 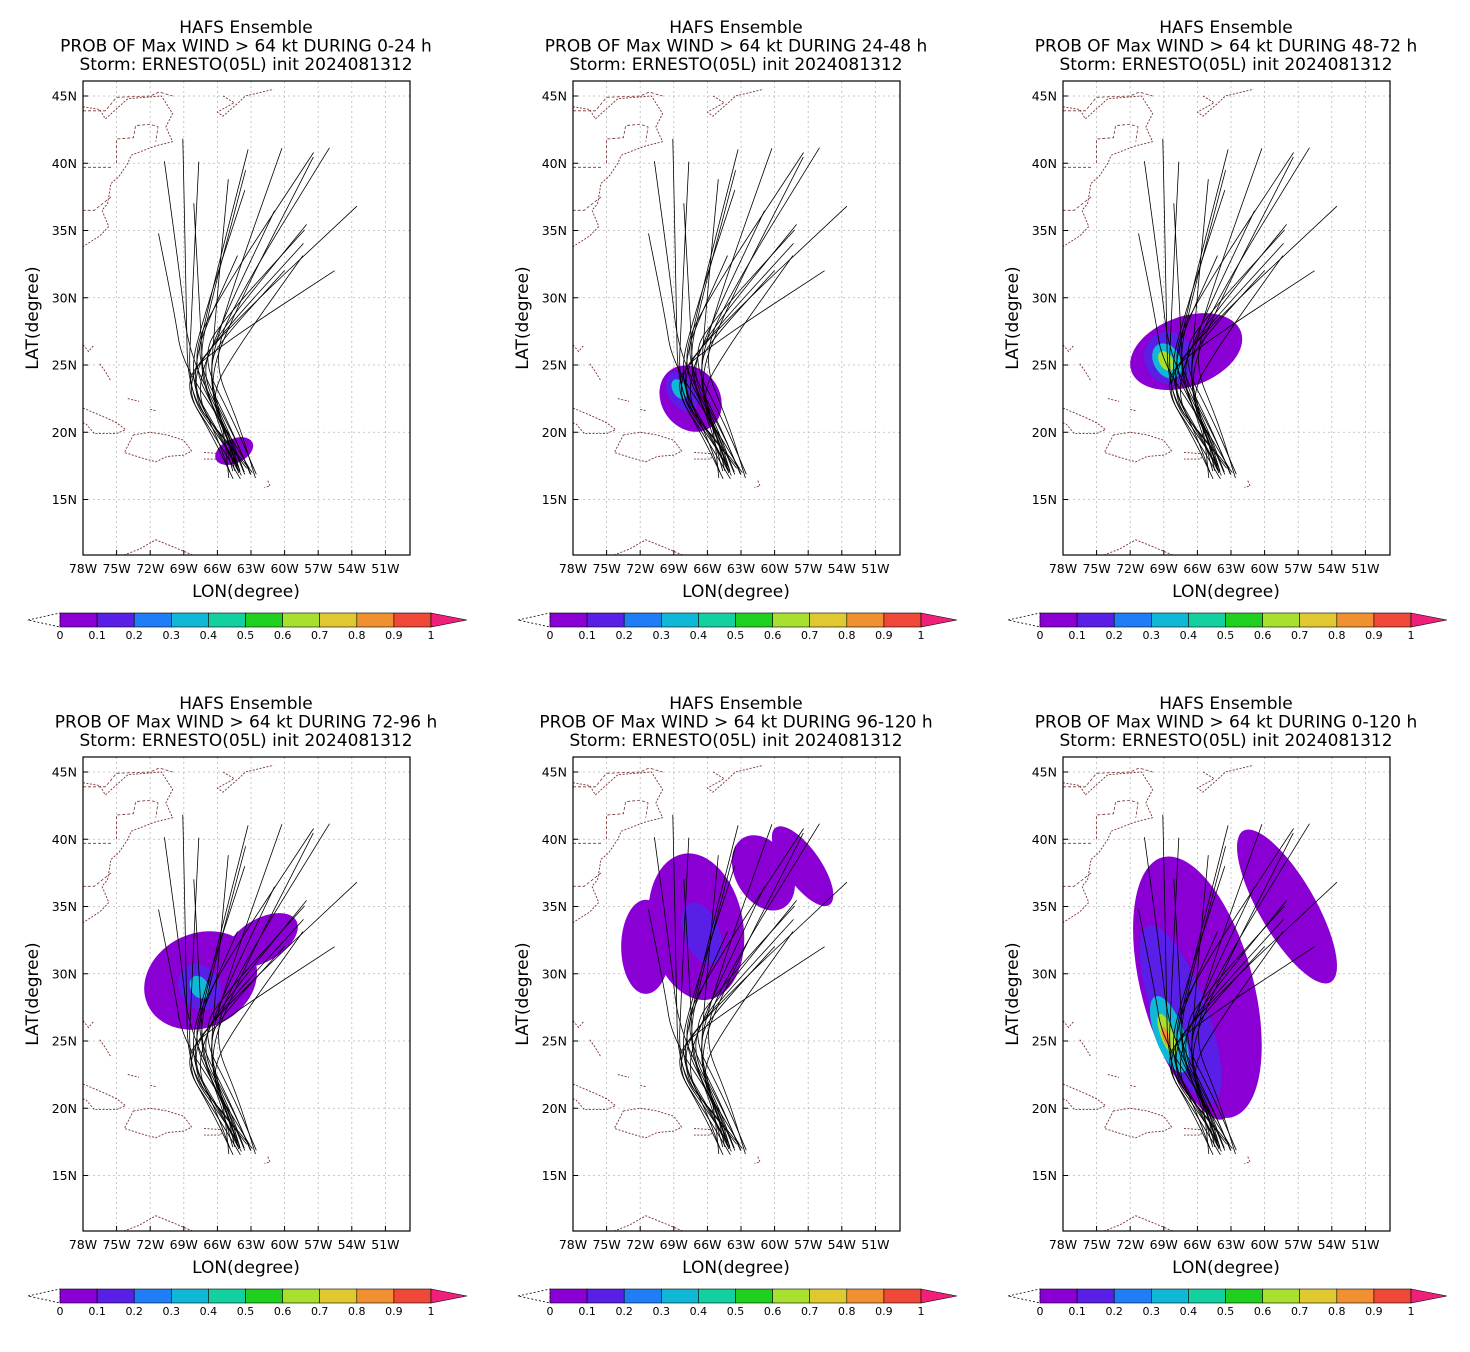 What do you see at coordinates (640, 568) in the screenshot?
I see `lon-tick-label: 72W` at bounding box center [640, 568].